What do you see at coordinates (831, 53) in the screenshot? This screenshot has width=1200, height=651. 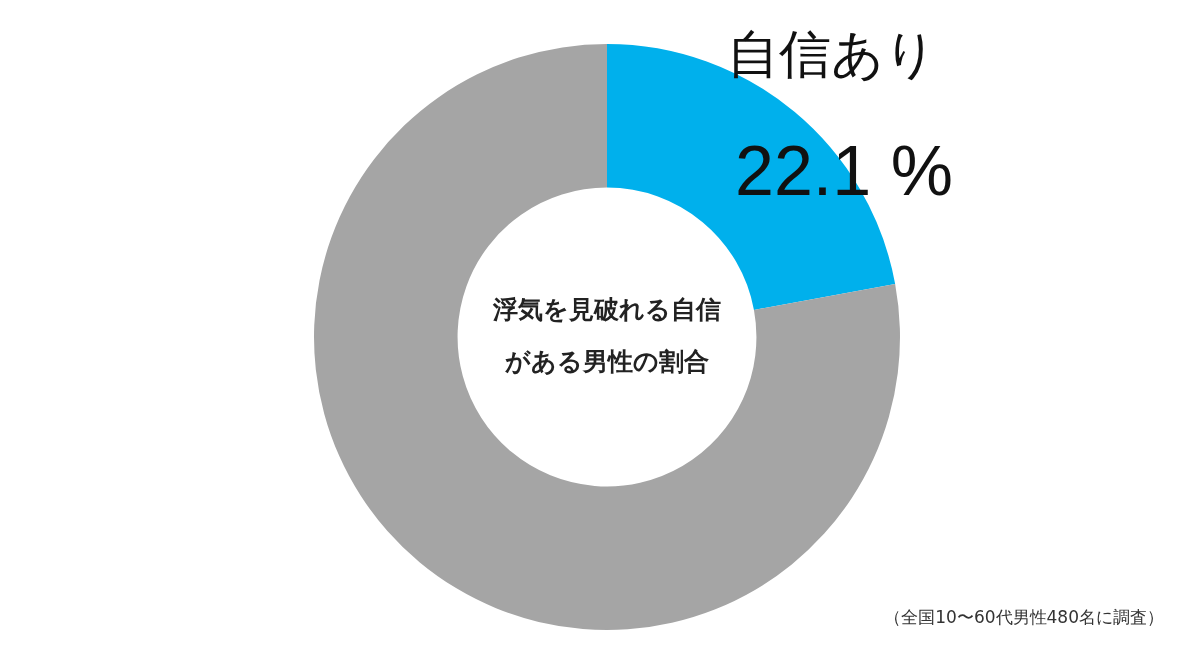 I see `slice-label: 自信あり` at bounding box center [831, 53].